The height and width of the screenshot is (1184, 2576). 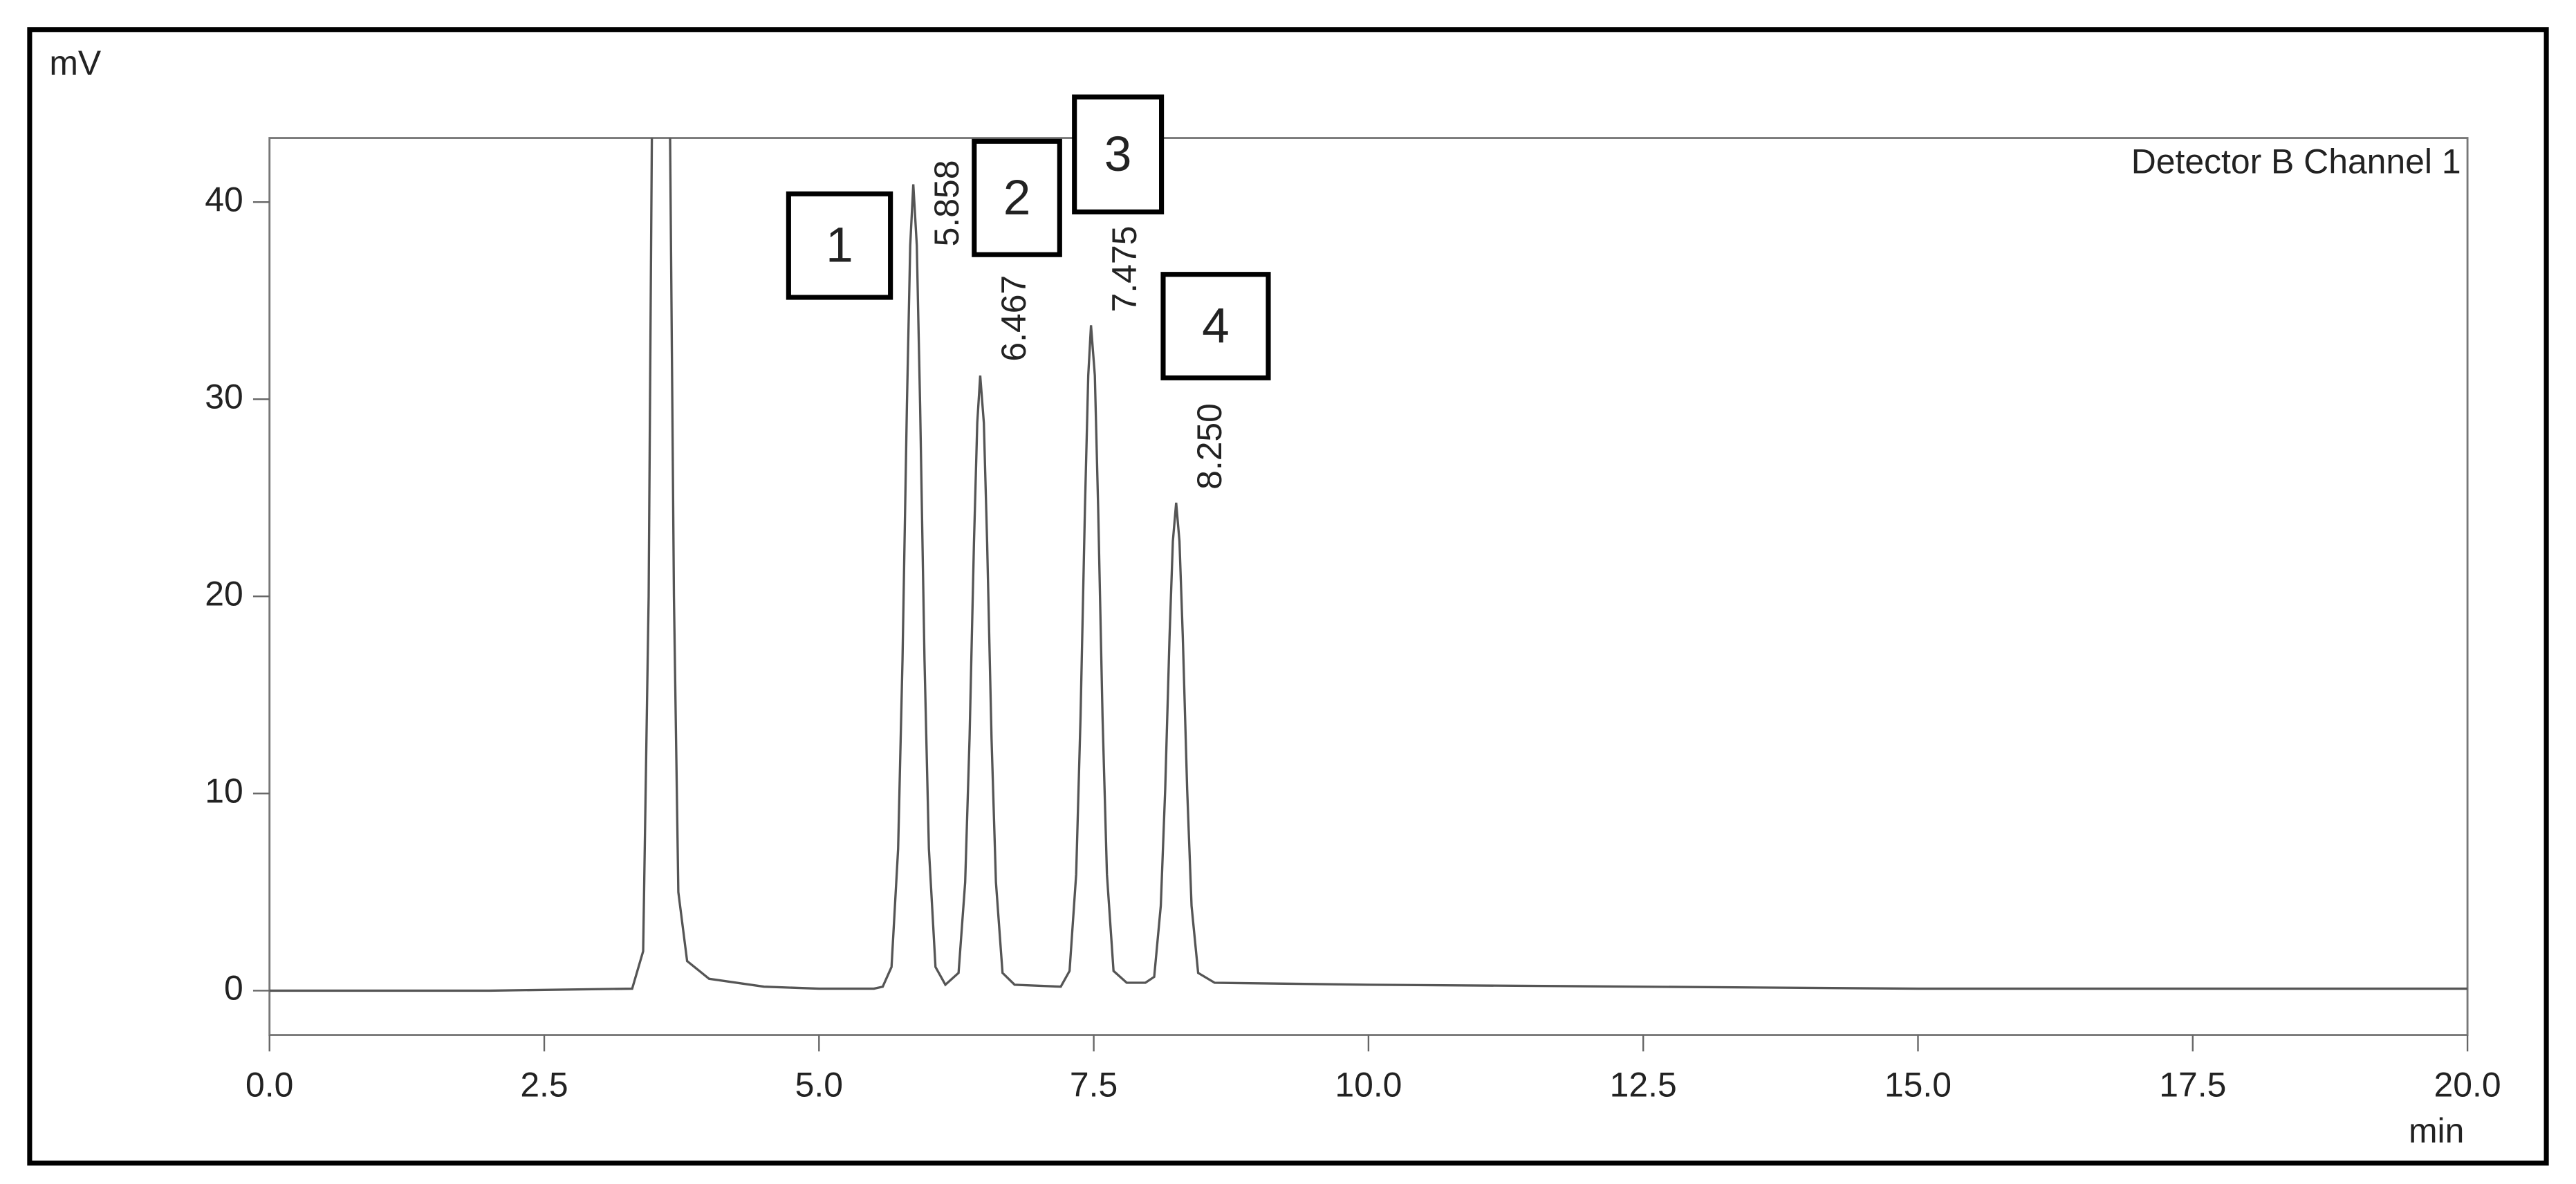 I want to click on legend: Detector B Channel 1, so click(x=2296, y=161).